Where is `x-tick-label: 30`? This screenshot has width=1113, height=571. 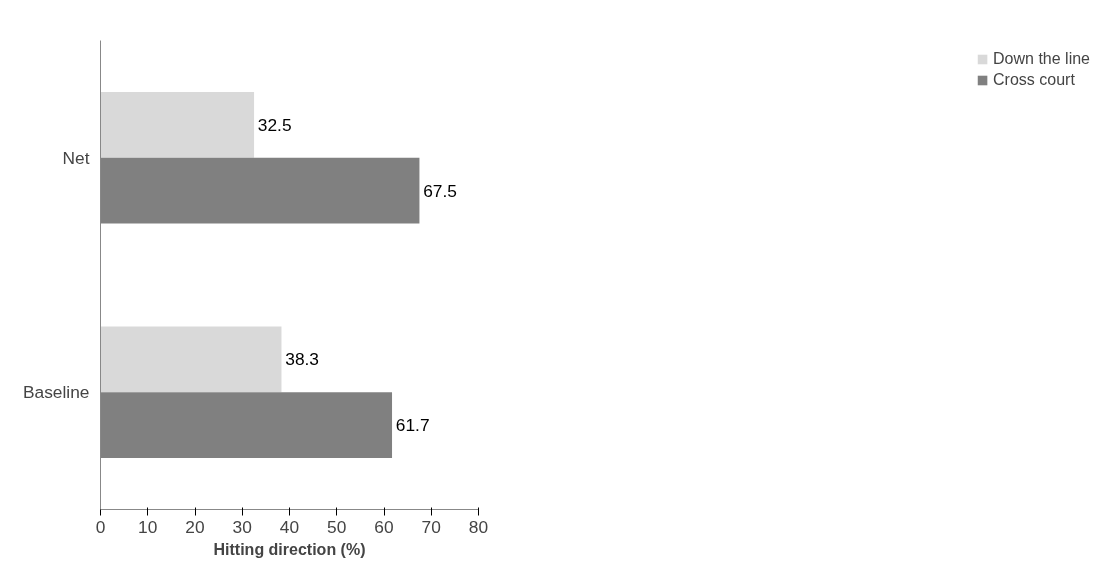 x-tick-label: 30 is located at coordinates (242, 526).